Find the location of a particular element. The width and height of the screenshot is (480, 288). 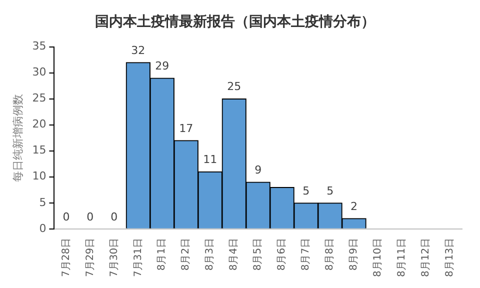

x-tick-label: 8月12日 is located at coordinates (426, 258).